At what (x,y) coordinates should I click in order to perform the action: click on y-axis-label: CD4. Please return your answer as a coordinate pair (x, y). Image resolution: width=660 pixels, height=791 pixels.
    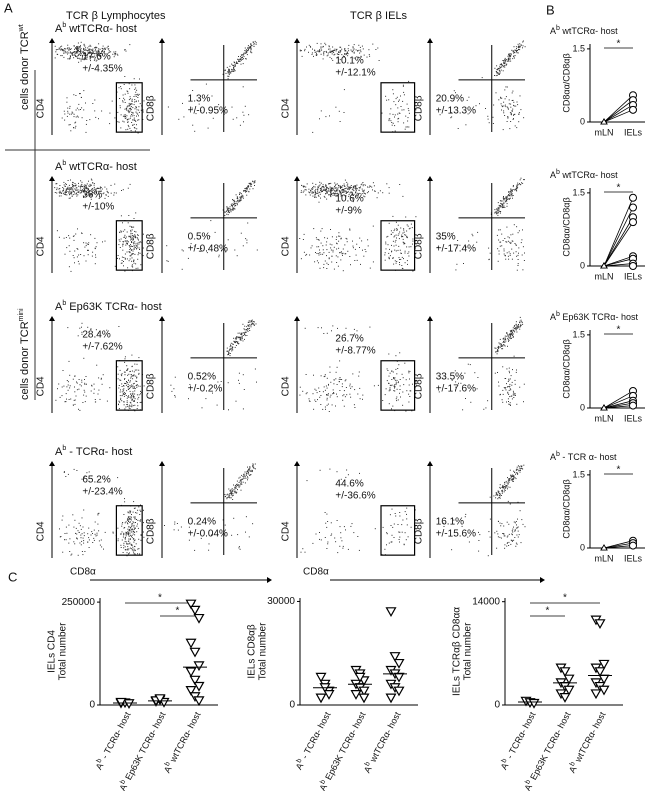
    Looking at the image, I should click on (286, 531).